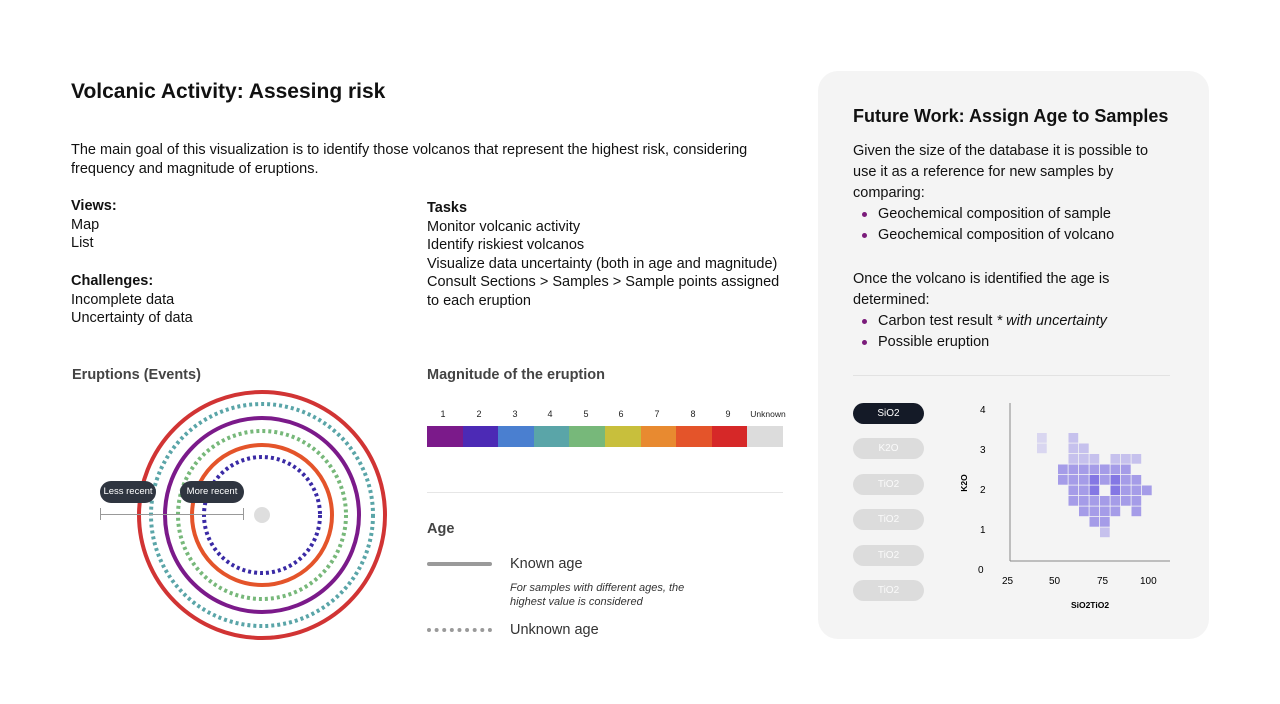 Image resolution: width=1280 pixels, height=704 pixels. I want to click on magnitude-level: 5, so click(586, 414).